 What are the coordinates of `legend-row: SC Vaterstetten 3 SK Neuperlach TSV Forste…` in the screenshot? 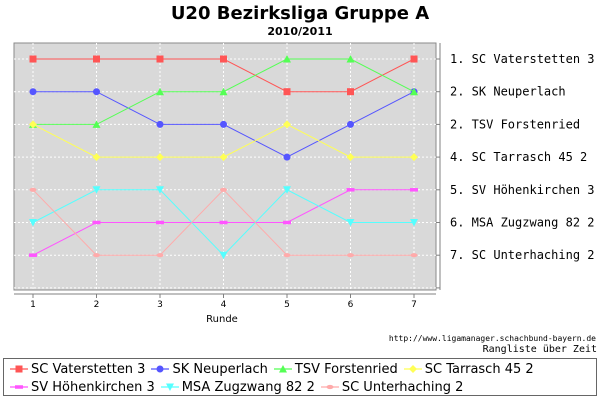 It's located at (275, 369).